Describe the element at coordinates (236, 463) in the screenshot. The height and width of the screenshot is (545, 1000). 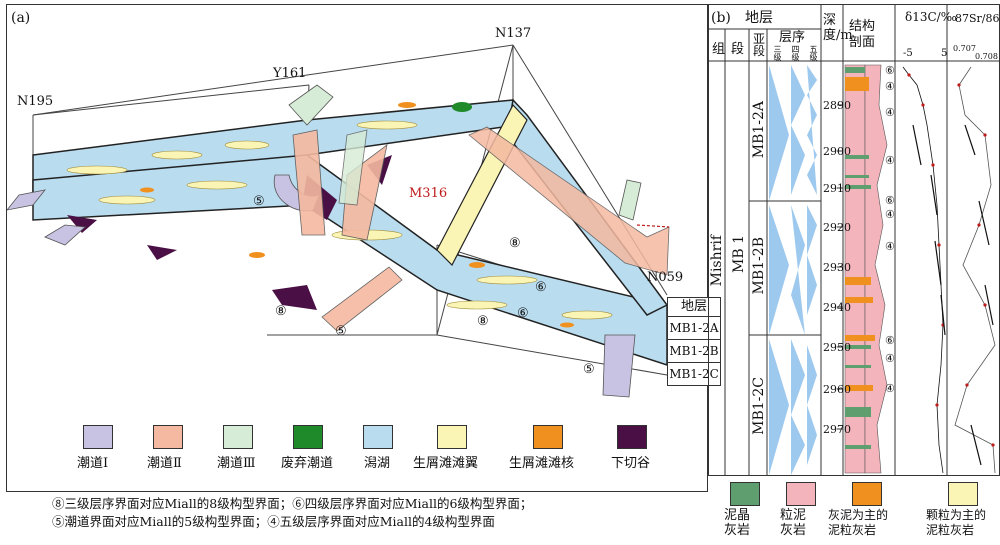
I see `legend-label: 潮道Ⅲ` at that location.